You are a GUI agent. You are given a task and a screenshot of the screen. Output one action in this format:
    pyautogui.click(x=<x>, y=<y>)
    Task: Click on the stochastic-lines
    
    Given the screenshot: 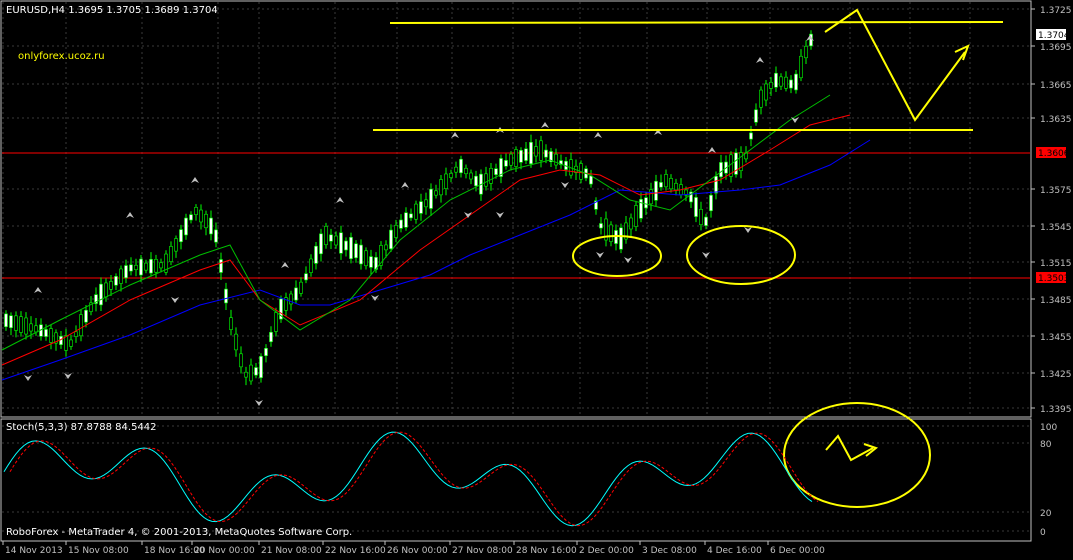 What is the action you would take?
    pyautogui.click(x=411, y=479)
    